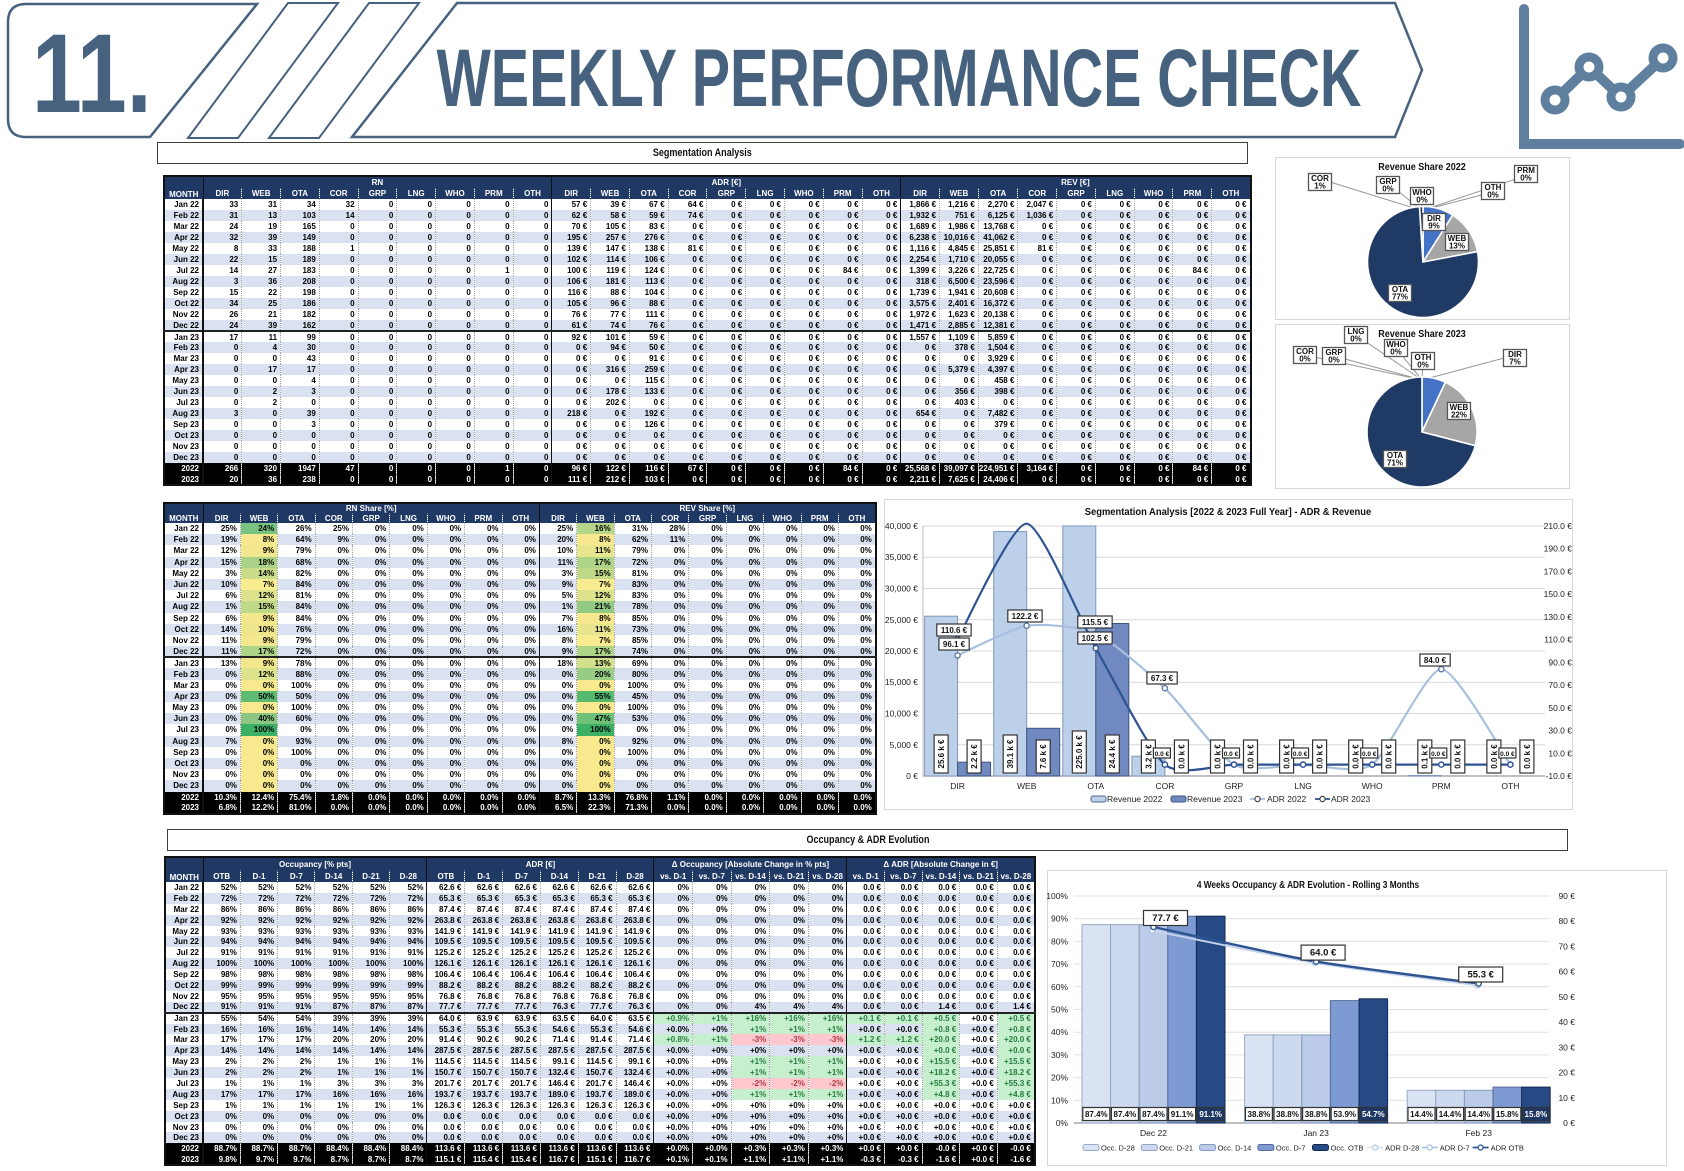  Describe the element at coordinates (1164, 786) in the screenshot. I see `svg-text: COR` at that location.